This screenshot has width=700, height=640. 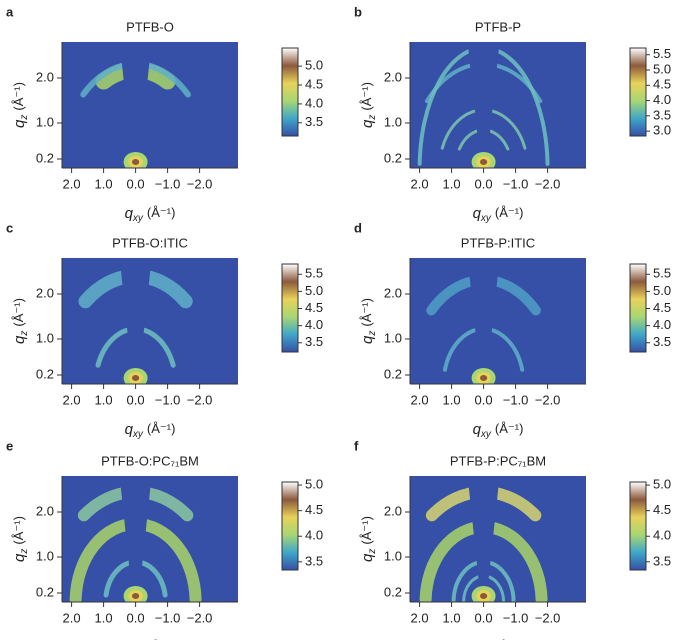 I want to click on chart-title: PTFB-O, so click(x=150, y=26).